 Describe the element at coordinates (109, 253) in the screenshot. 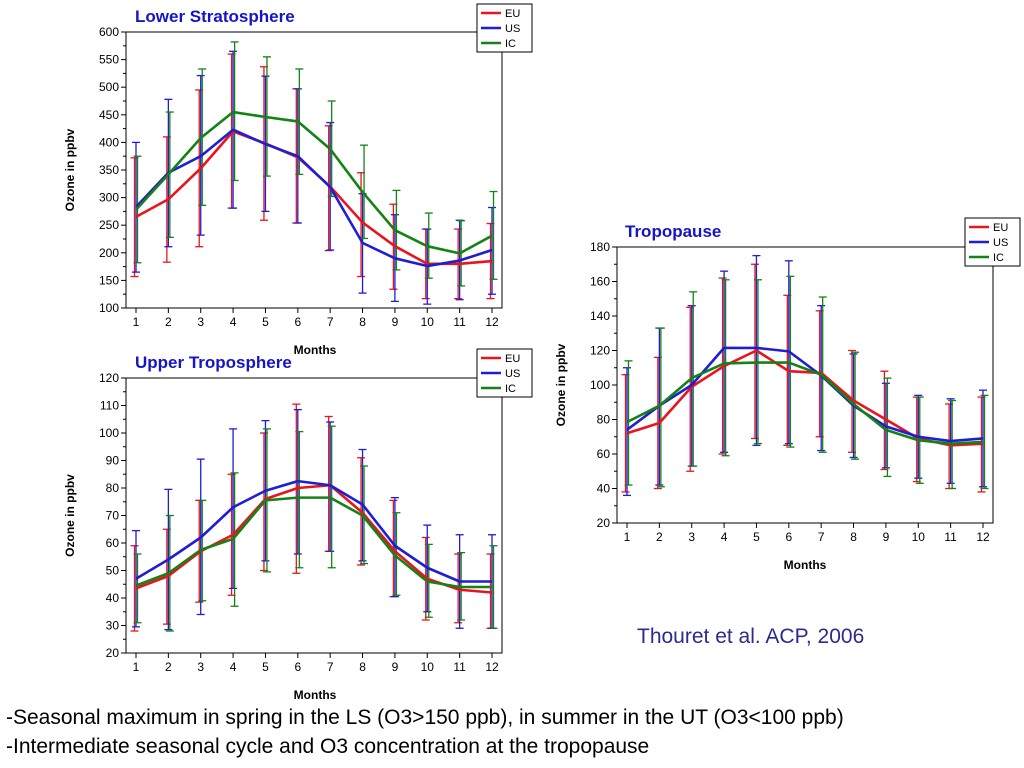

I see `y-tick-label: 200` at that location.